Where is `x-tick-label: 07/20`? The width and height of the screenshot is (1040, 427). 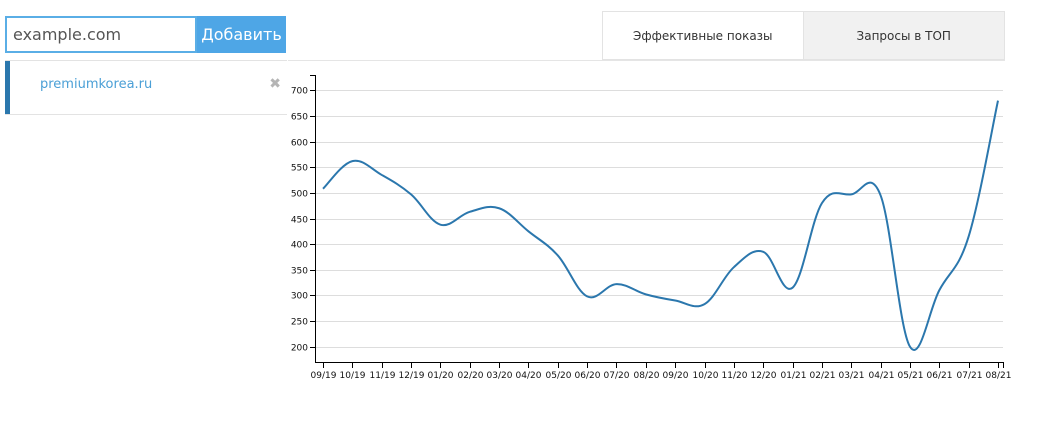 x-tick-label: 07/20 is located at coordinates (617, 376).